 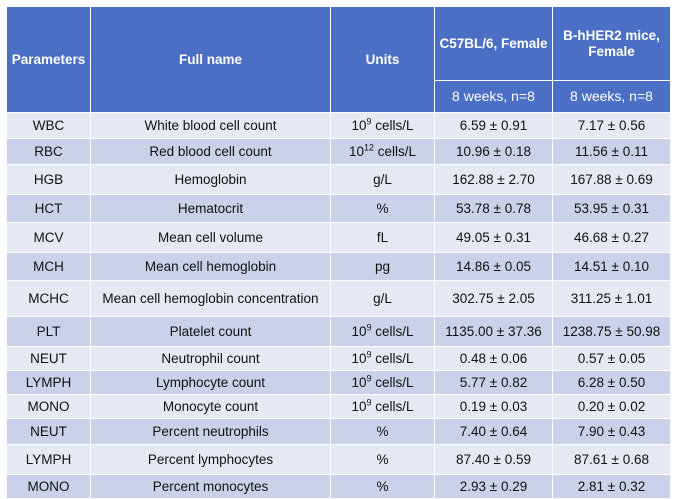 What do you see at coordinates (493, 208) in the screenshot?
I see `c57bl6-value-cell: 53.78 ± 0.78` at bounding box center [493, 208].